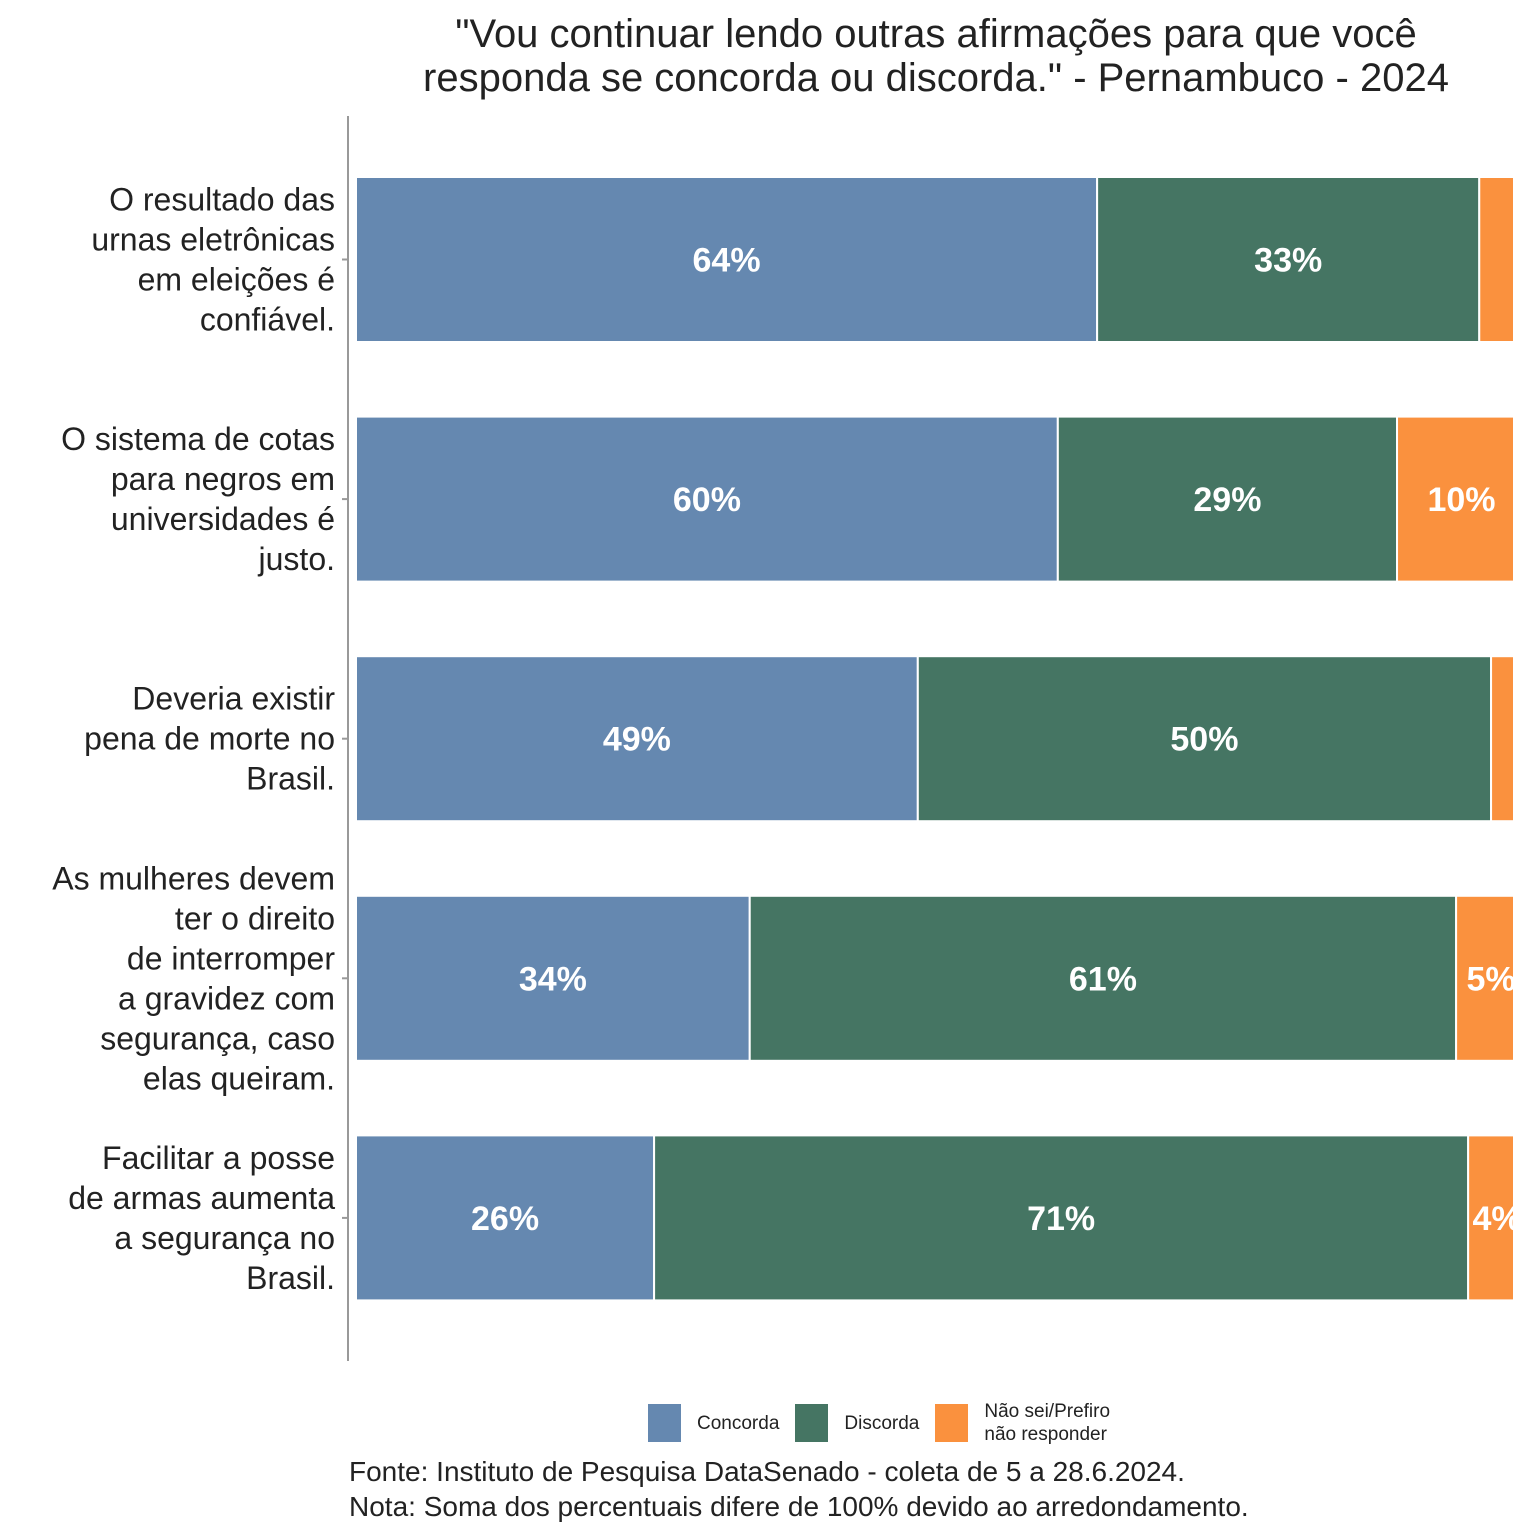  I want to click on legend-item-discorda: Discorda, so click(857, 1423).